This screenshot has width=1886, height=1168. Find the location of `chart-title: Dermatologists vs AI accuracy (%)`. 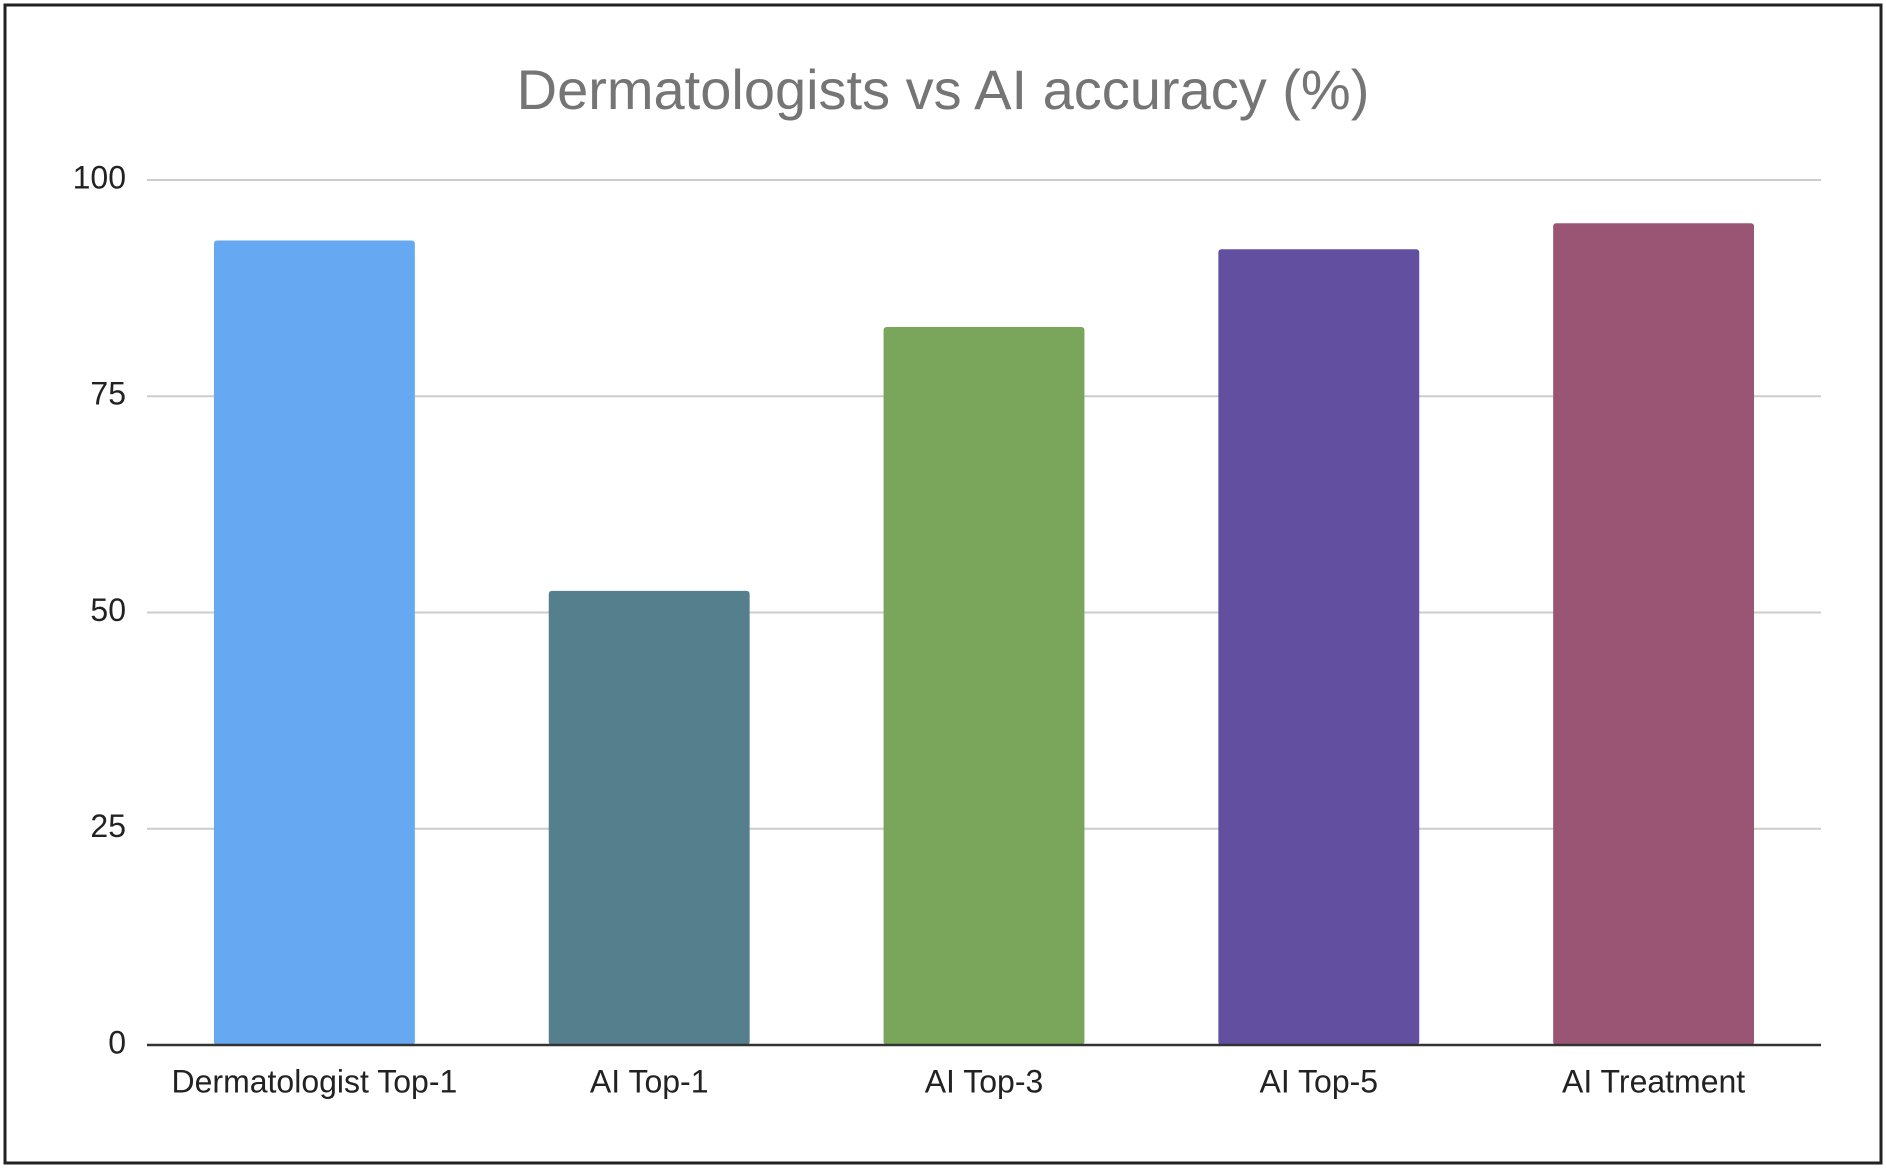

chart-title: Dermatologists vs AI accuracy (%) is located at coordinates (943, 89).